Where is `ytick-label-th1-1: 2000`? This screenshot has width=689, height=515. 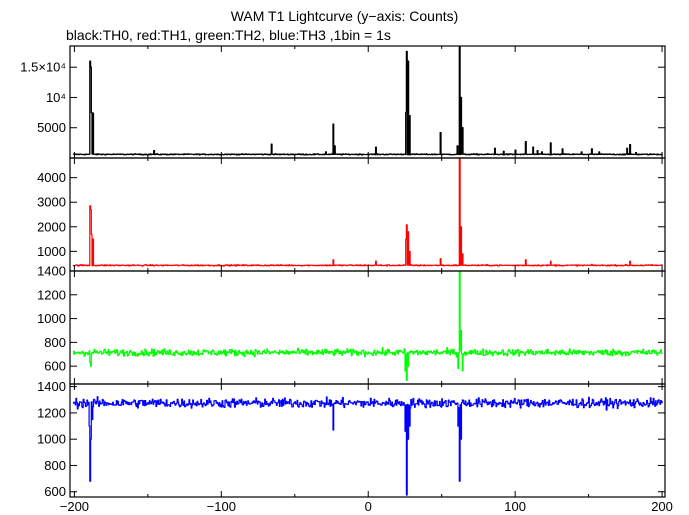 ytick-label-th1-1: 2000 is located at coordinates (51, 226).